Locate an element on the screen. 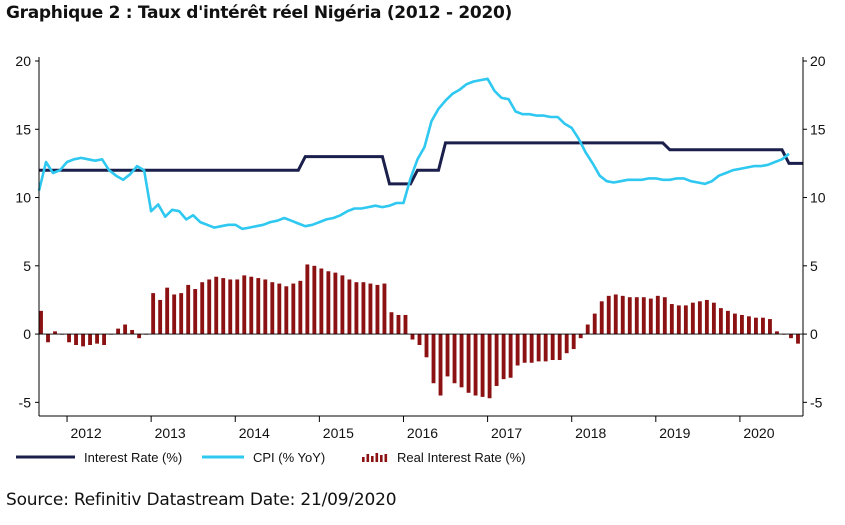 The width and height of the screenshot is (845, 525). legend-label-cpi: CPI (% YoY) is located at coordinates (289, 457).